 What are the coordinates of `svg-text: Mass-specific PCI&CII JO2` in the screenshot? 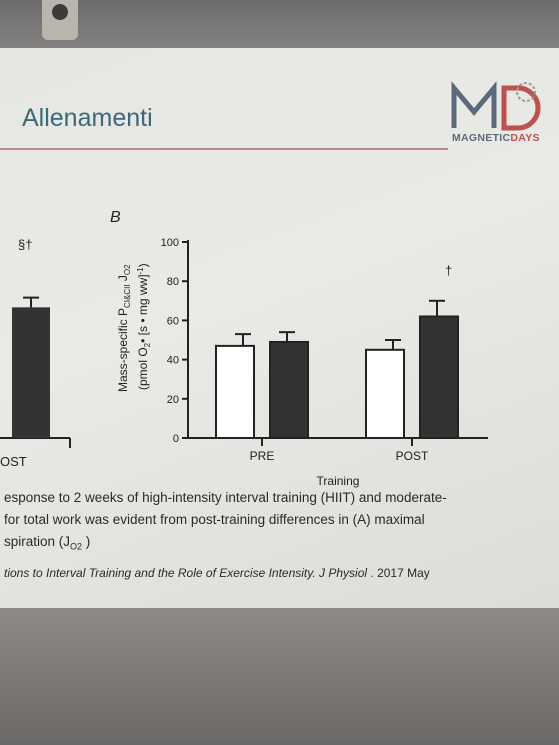 It's located at (124, 328).